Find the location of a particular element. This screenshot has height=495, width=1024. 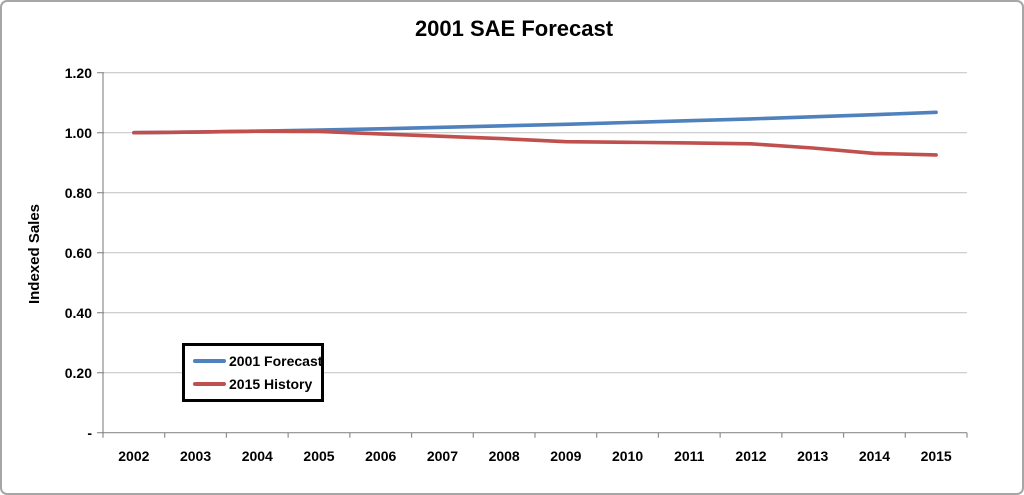

x-tick-label: 2002 is located at coordinates (134, 456).